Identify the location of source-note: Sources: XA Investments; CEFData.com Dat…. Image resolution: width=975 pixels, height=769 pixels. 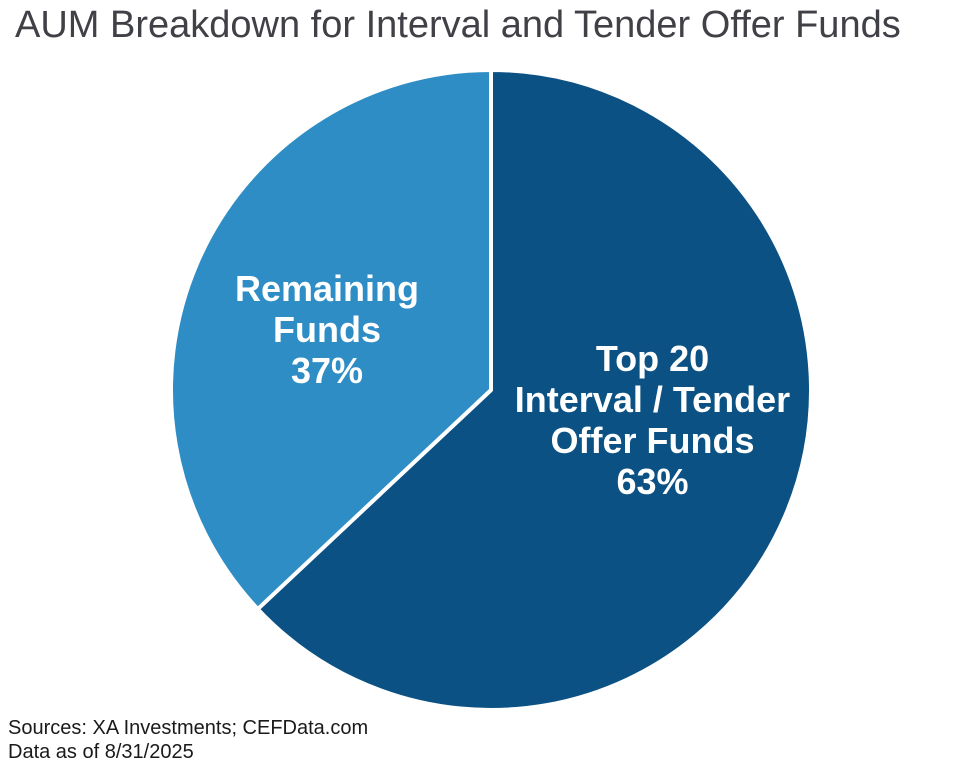
(188, 740).